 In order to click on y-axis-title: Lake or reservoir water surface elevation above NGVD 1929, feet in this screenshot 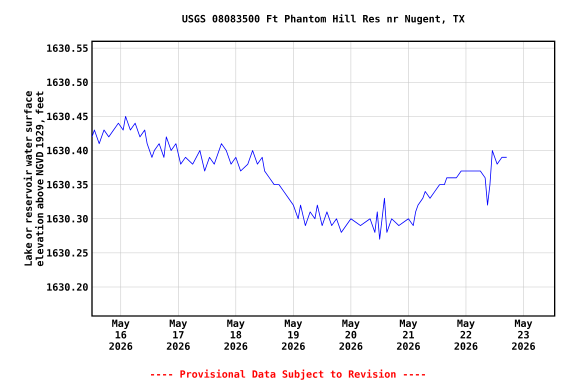, I will do `click(34, 178)`.